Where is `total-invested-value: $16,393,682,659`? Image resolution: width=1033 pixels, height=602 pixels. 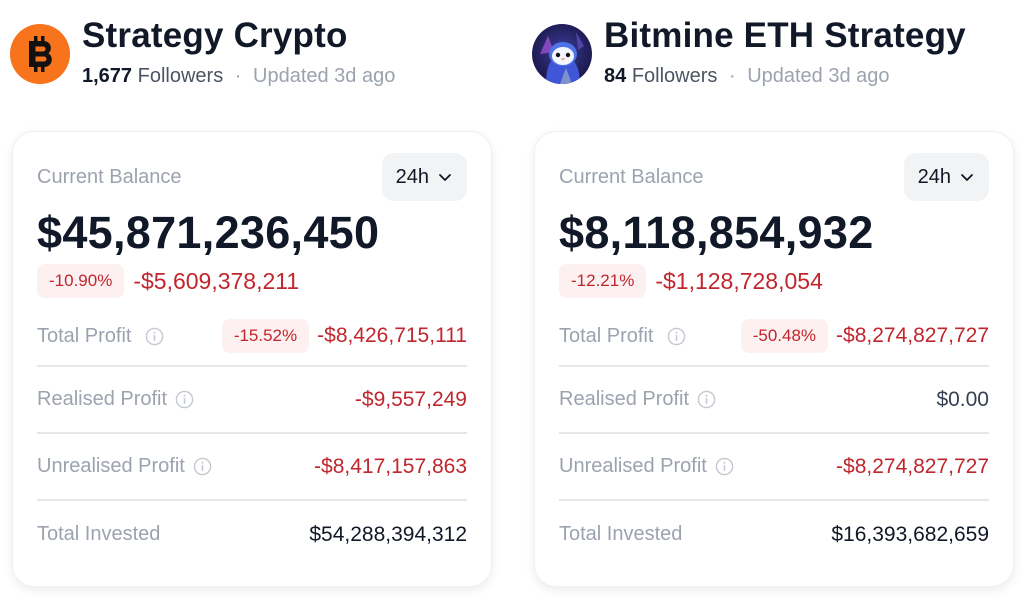
total-invested-value: $16,393,682,659 is located at coordinates (910, 534).